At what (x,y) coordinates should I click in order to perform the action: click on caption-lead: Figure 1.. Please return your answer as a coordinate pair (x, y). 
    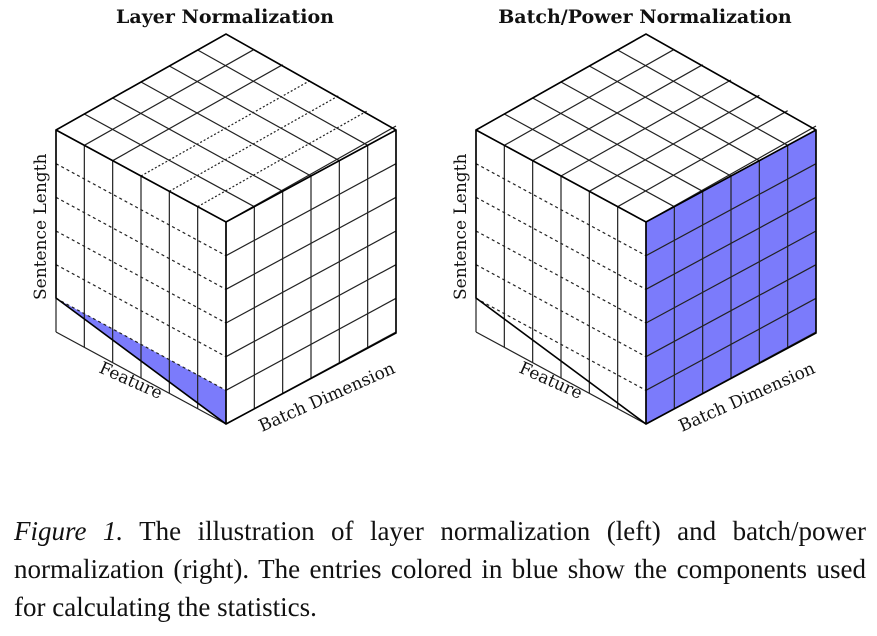
    Looking at the image, I should click on (69, 531).